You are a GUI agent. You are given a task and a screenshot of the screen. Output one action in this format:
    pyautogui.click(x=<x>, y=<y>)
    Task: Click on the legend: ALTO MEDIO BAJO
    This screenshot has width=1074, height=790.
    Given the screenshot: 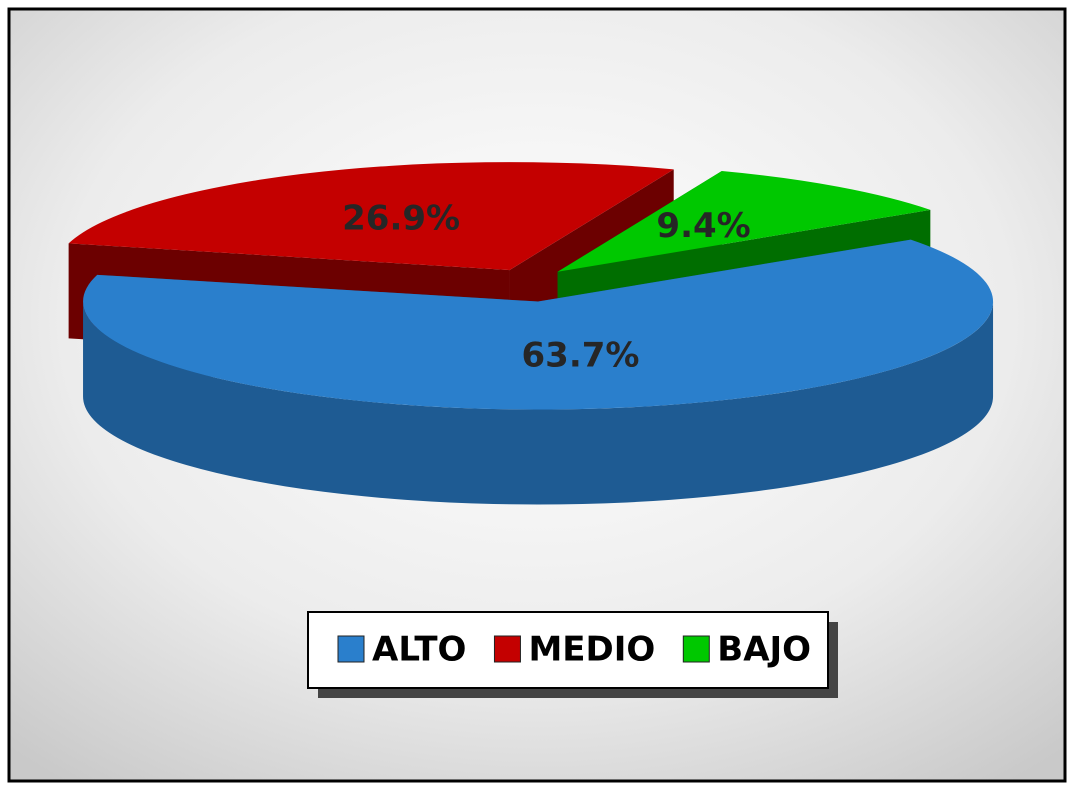 What is the action you would take?
    pyautogui.click(x=574, y=650)
    